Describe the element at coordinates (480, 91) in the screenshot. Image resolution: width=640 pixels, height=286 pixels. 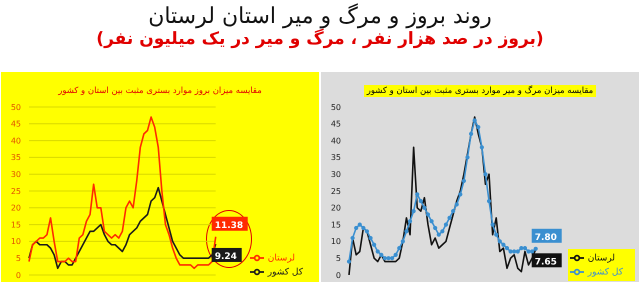
I see `chart-title: مقایسه میزان مرگ و میر موارد بستری مثبت بین استان و کشور` at that location.